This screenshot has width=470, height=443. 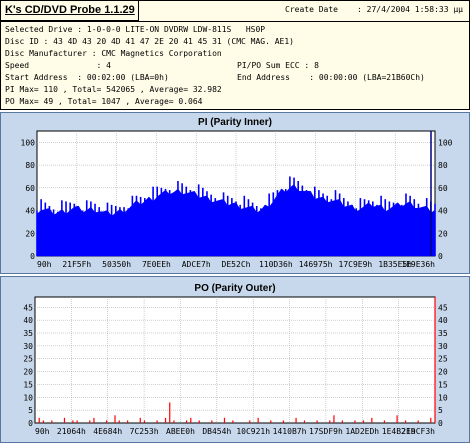 I want to click on po-ytick-right: 40, so click(x=443, y=320).